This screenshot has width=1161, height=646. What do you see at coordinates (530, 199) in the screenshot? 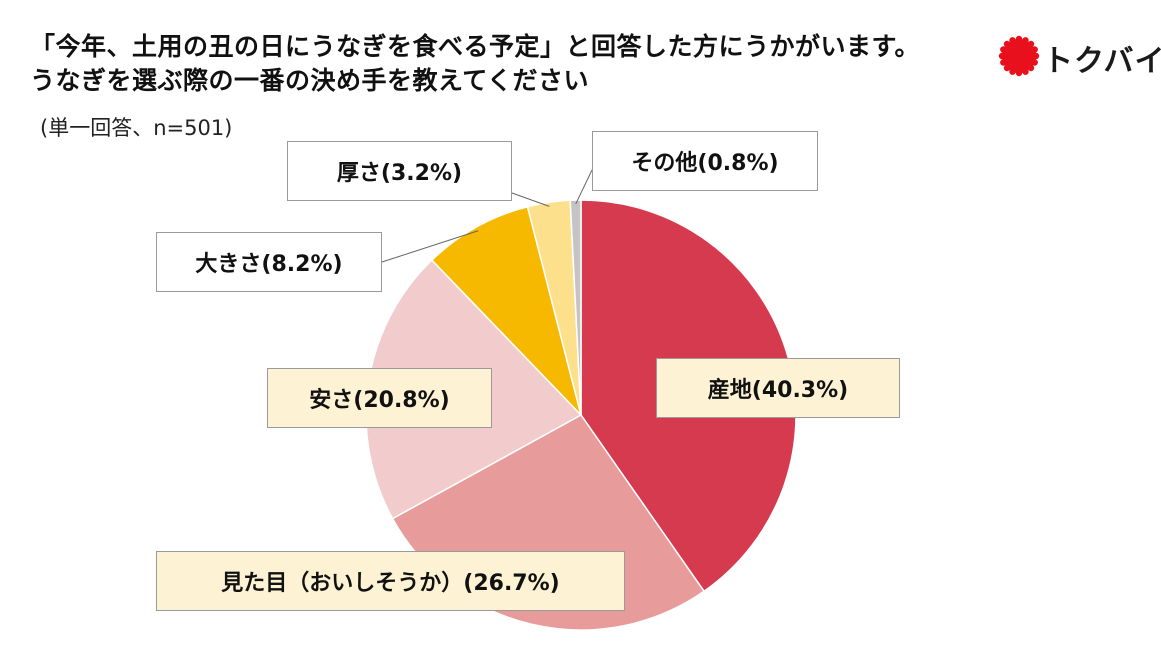
I see `leader-atsusa` at bounding box center [530, 199].